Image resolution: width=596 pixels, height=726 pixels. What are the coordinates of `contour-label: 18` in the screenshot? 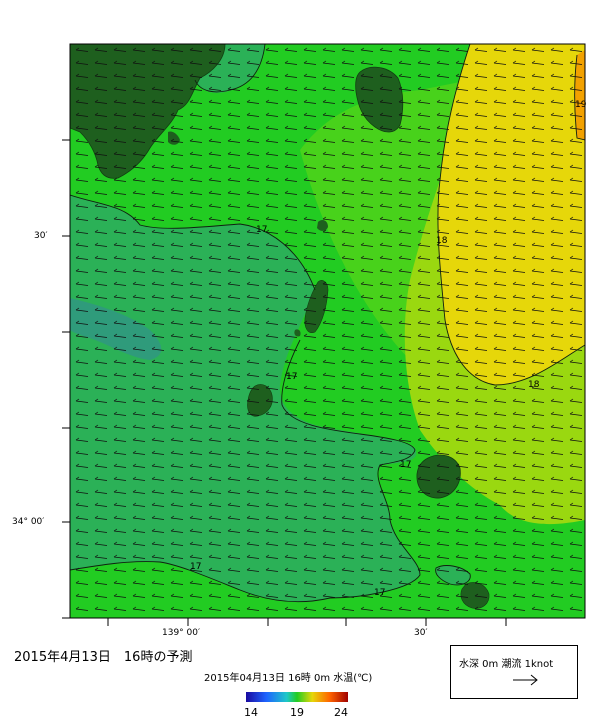 It's located at (534, 385).